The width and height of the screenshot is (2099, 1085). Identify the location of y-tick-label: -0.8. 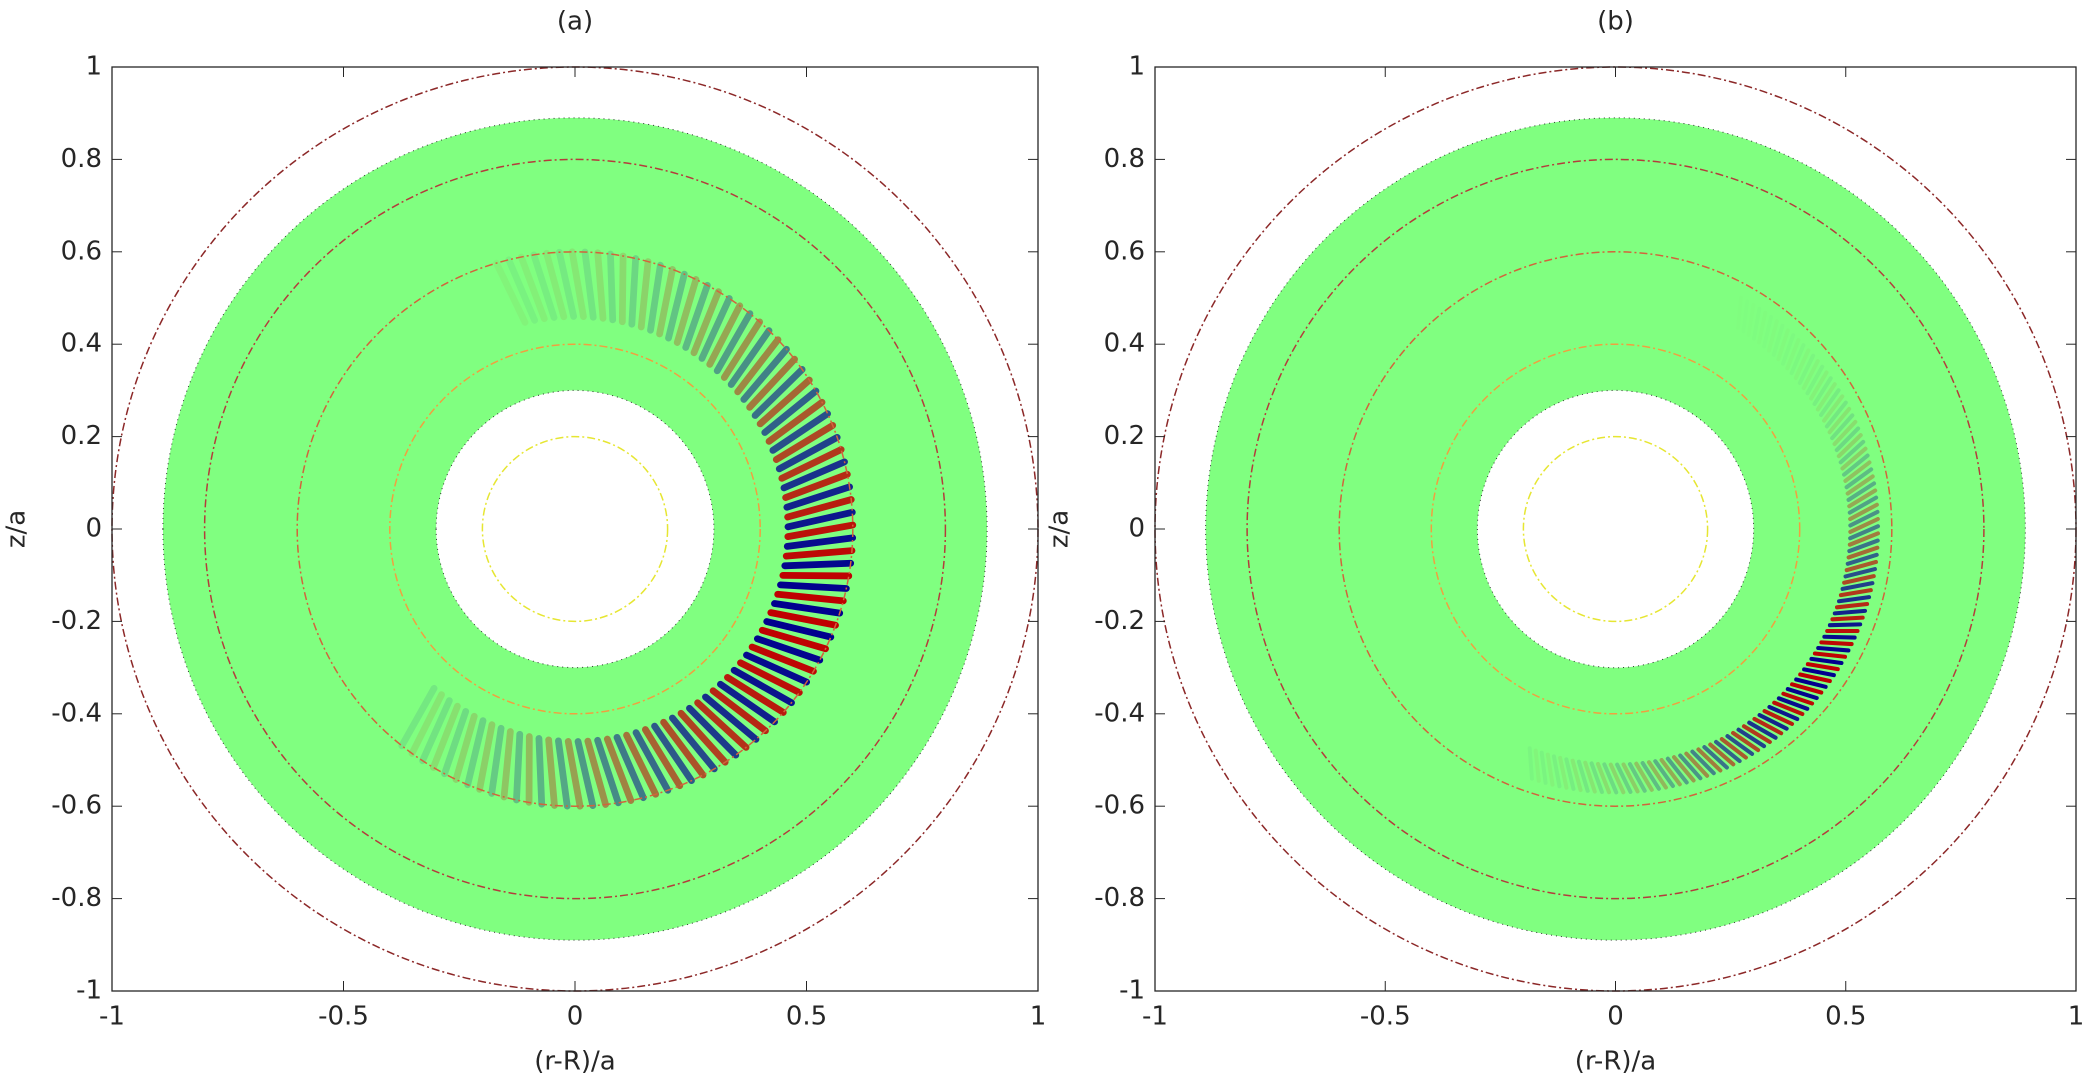
(76, 898).